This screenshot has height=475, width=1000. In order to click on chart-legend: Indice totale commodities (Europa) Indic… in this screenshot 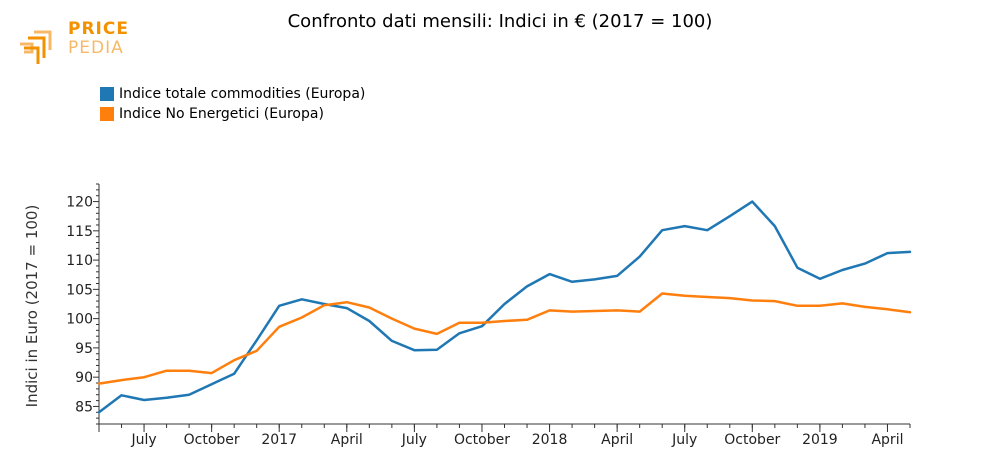, I will do `click(232, 104)`.